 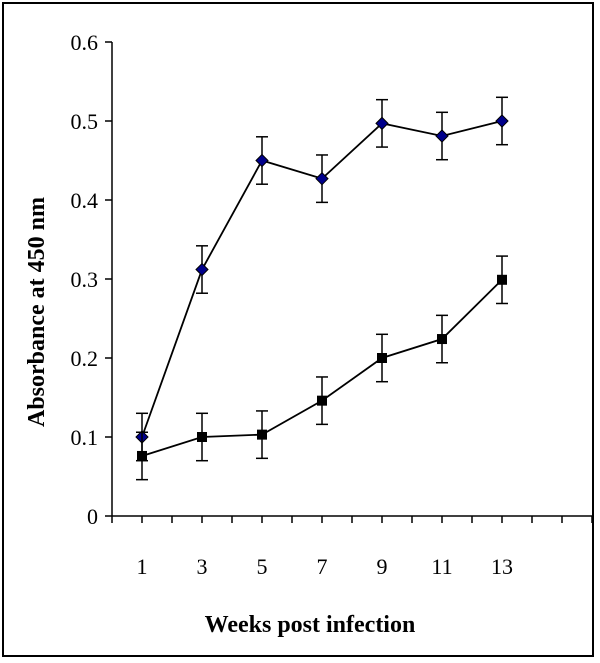 What do you see at coordinates (142, 566) in the screenshot?
I see `x-tick-label: 1` at bounding box center [142, 566].